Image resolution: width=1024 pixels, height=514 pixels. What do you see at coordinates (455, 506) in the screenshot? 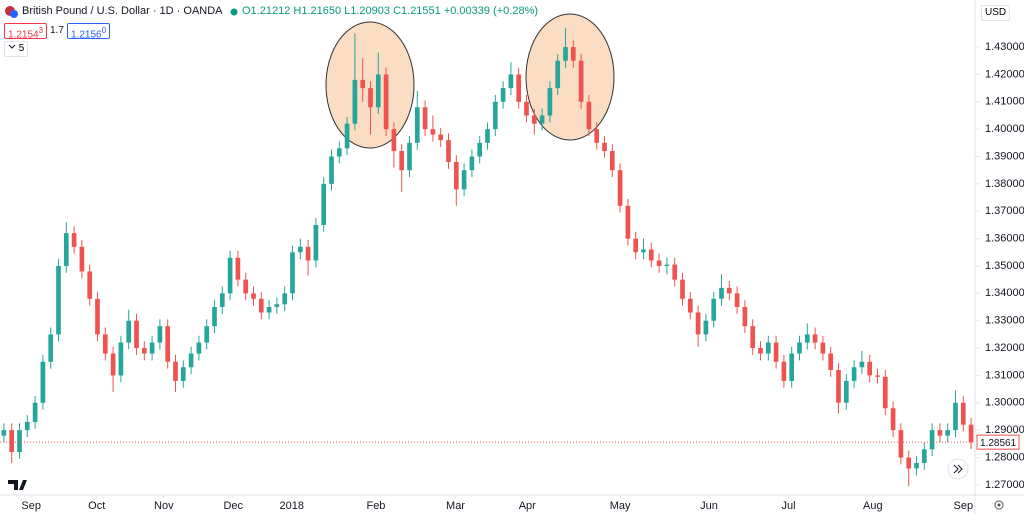
I see `x-tick-label: Mar` at bounding box center [455, 506].